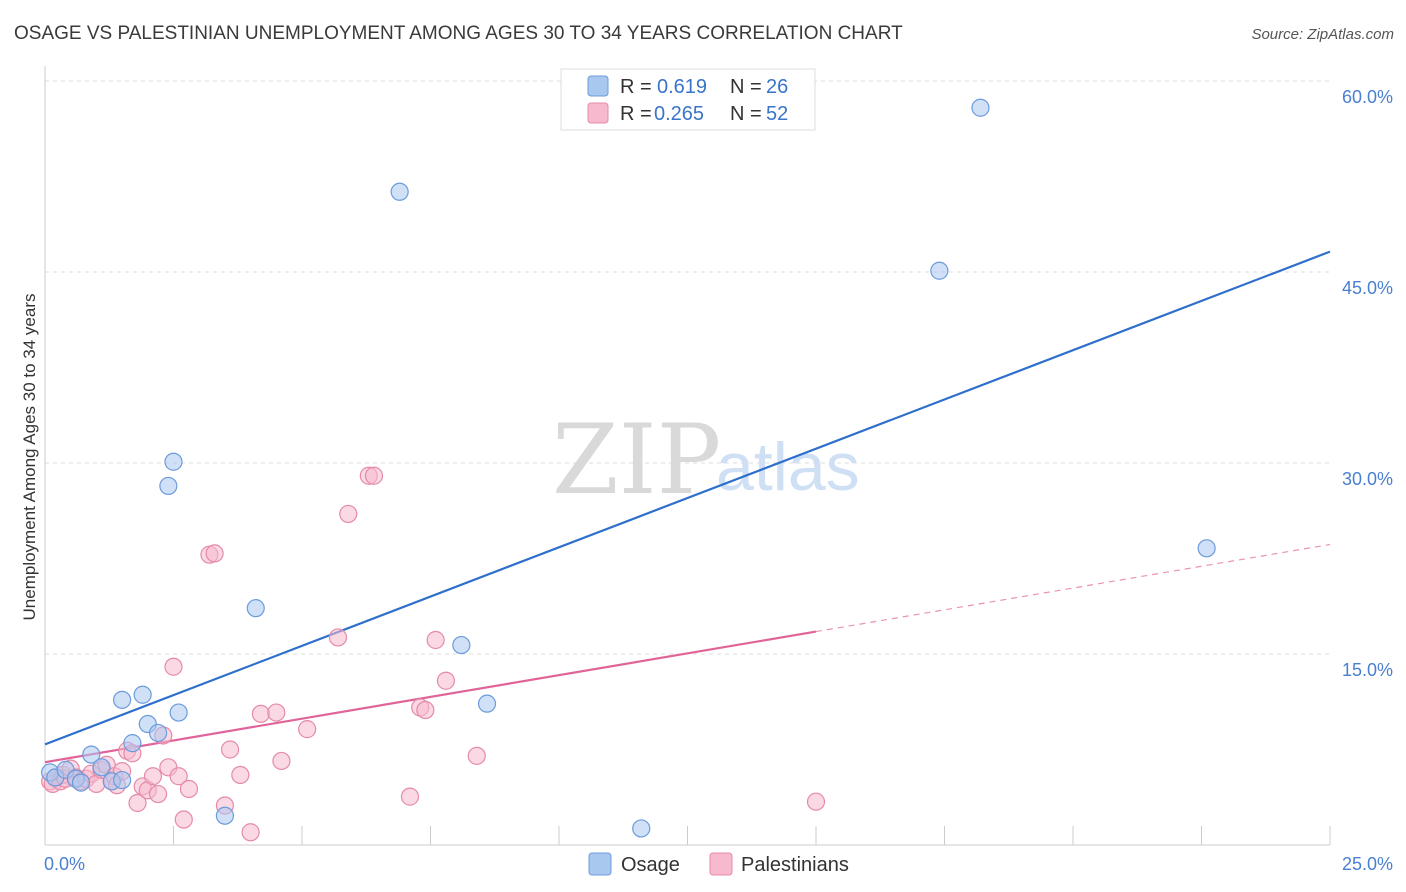 The width and height of the screenshot is (1406, 892). Describe the element at coordinates (1322, 34) in the screenshot. I see `chart-source: Source: ZipAtlas.com` at that location.